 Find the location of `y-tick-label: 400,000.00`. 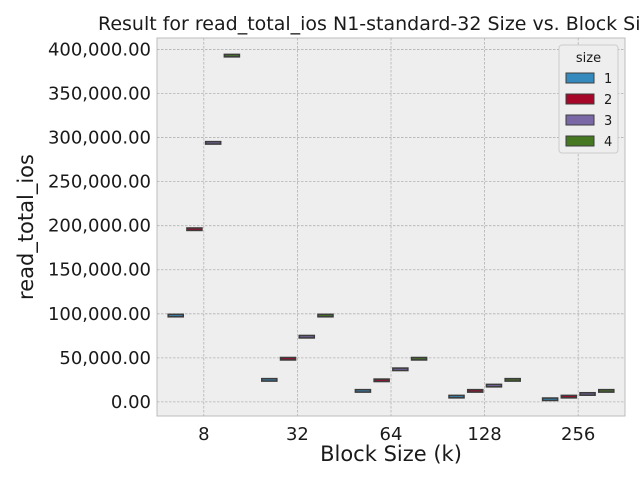

y-tick-label: 400,000.00 is located at coordinates (99, 49).